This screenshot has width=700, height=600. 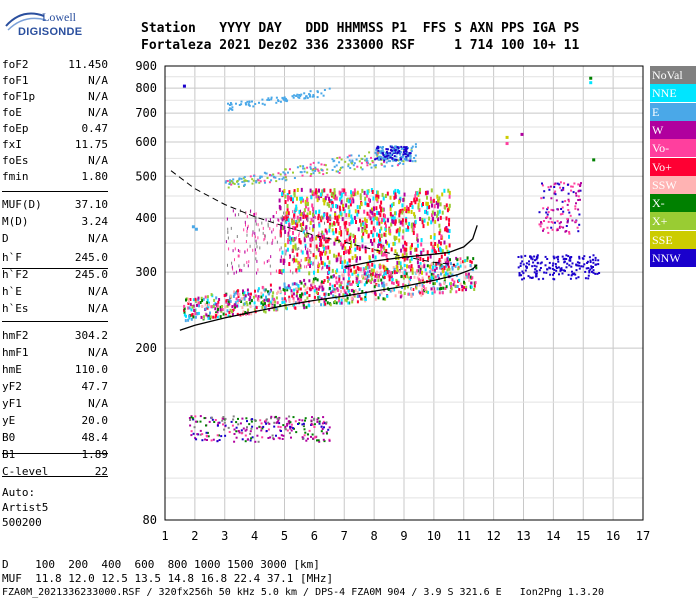 What do you see at coordinates (19, 492) in the screenshot?
I see `auto-label: Auto:` at bounding box center [19, 492].